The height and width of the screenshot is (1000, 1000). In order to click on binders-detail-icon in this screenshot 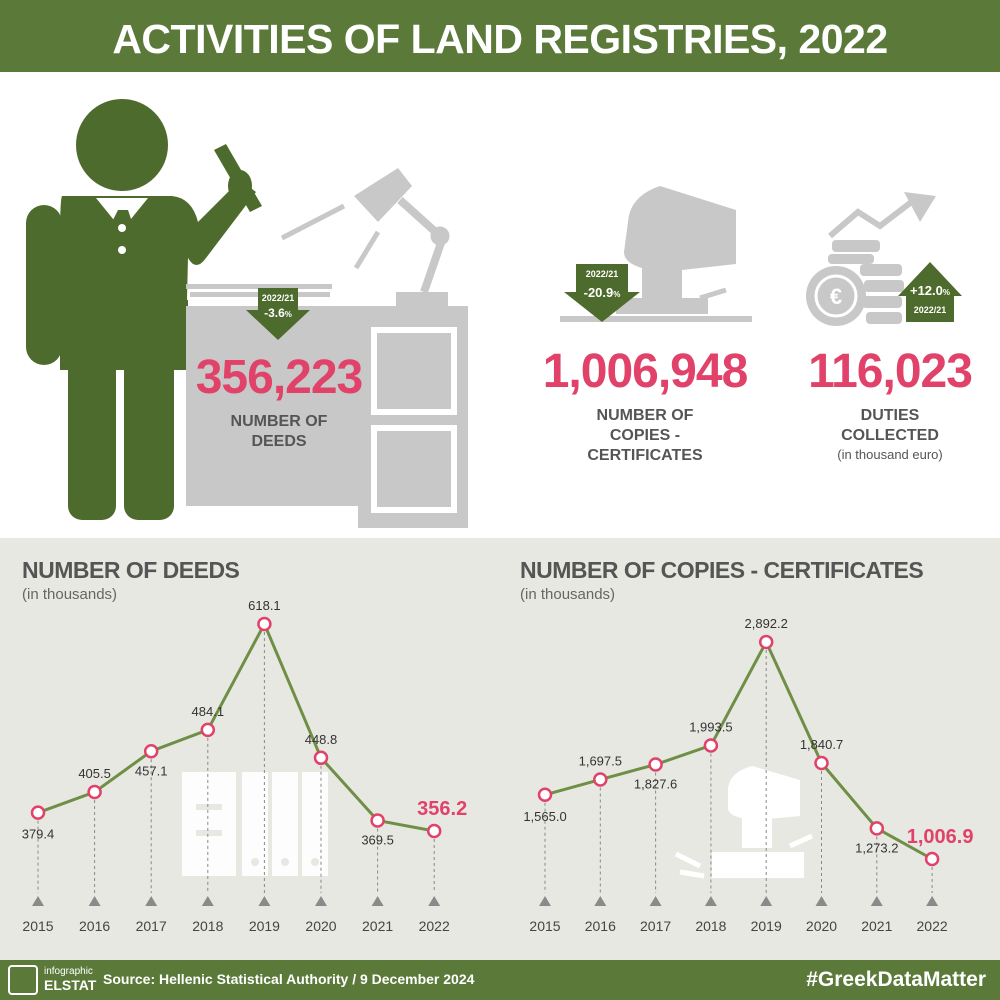, I will do `click(257, 835)`.